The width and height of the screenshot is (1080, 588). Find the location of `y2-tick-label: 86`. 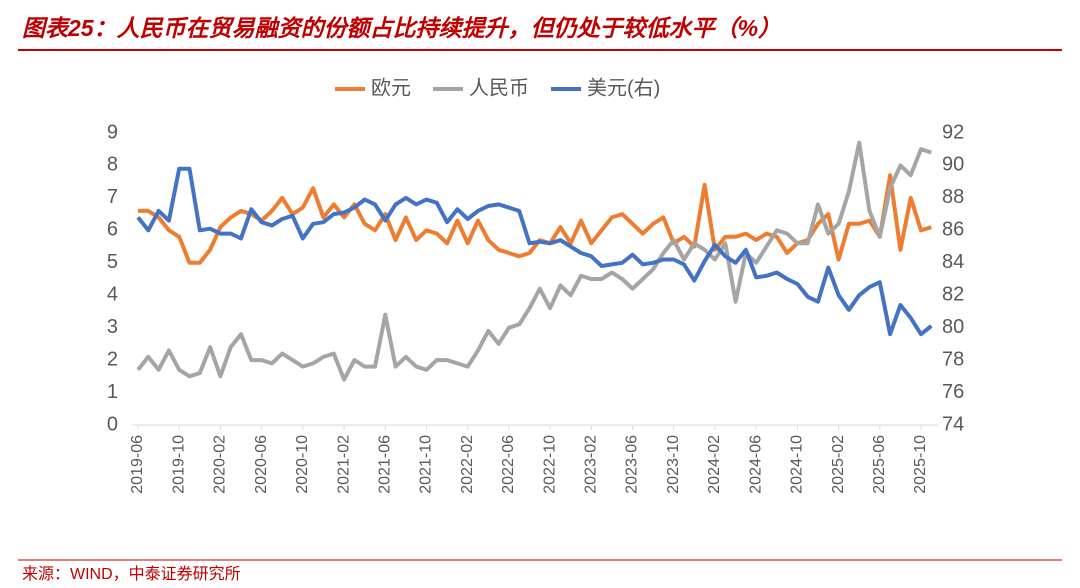

y2-tick-label: 86 is located at coordinates (953, 230).